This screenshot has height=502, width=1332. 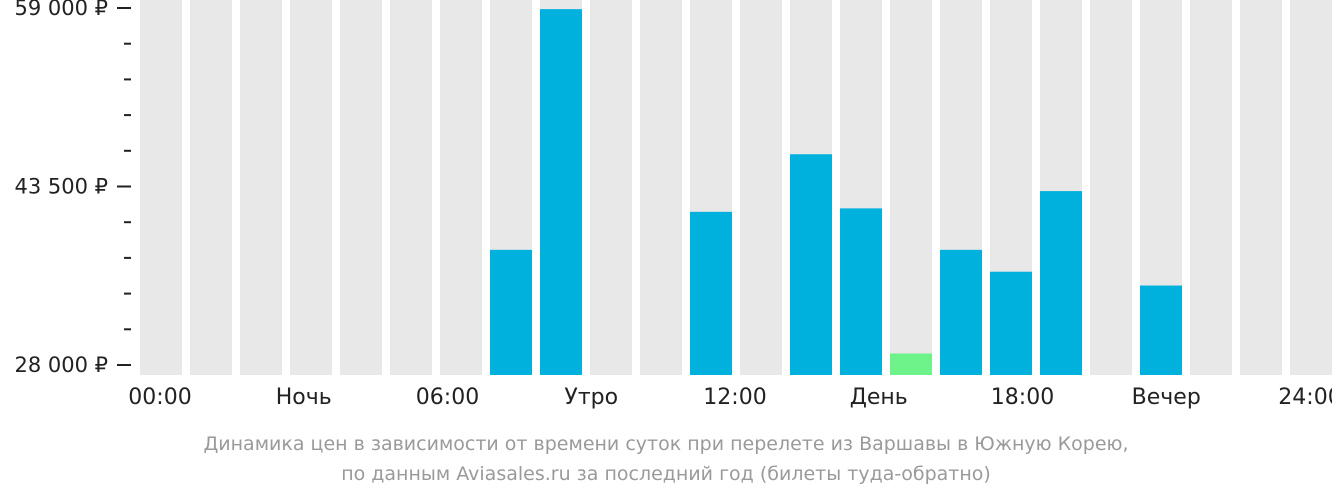 I want to click on y-tick-label: 59 000 ₽, so click(x=61, y=10).